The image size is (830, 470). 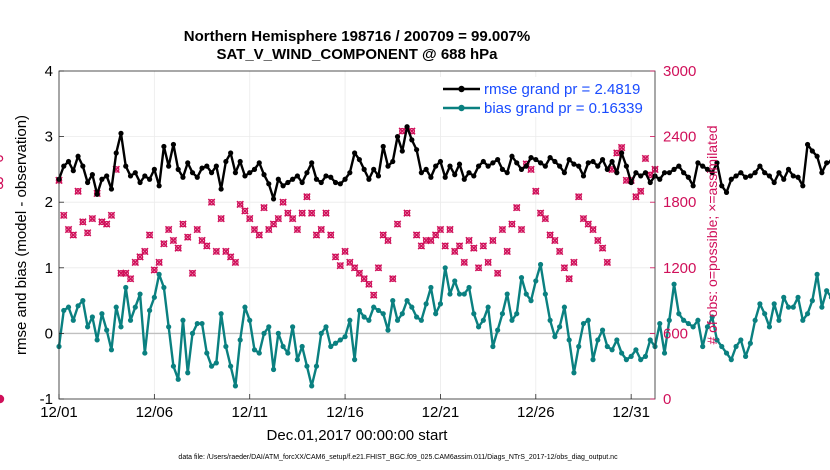 I want to click on legend-marker-bias, so click(x=461, y=108).